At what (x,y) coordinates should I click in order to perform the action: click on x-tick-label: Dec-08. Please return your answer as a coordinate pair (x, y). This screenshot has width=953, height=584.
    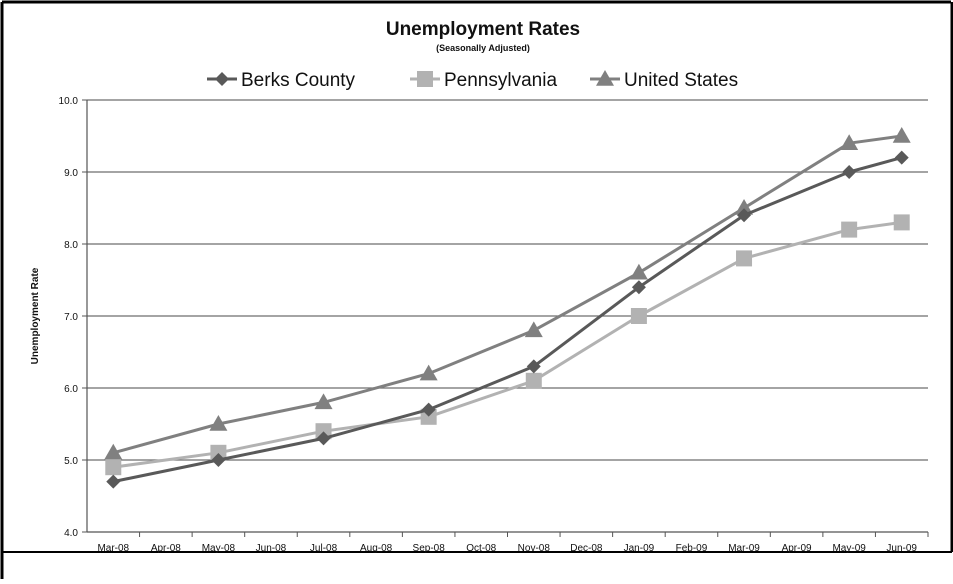
    Looking at the image, I should click on (586, 548).